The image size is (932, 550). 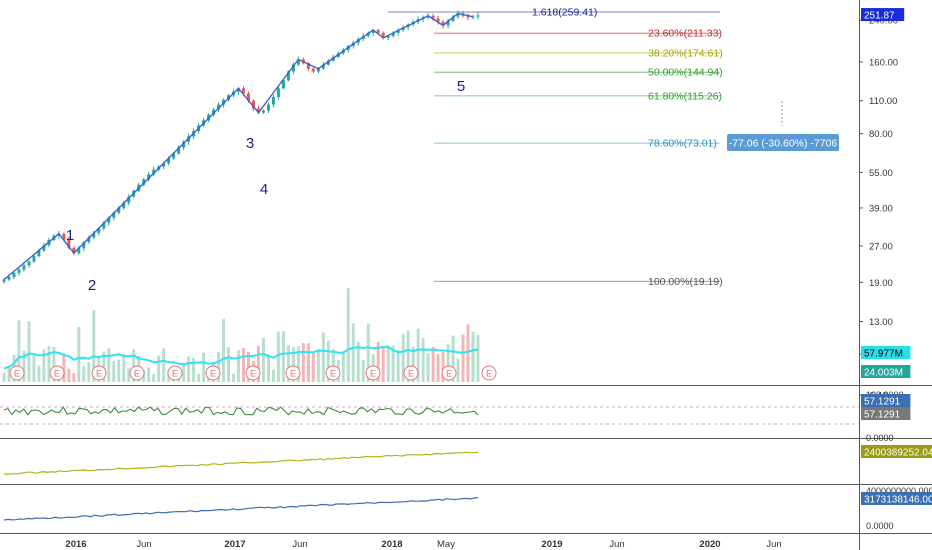 I want to click on time-tick-label: 2017, so click(x=234, y=544).